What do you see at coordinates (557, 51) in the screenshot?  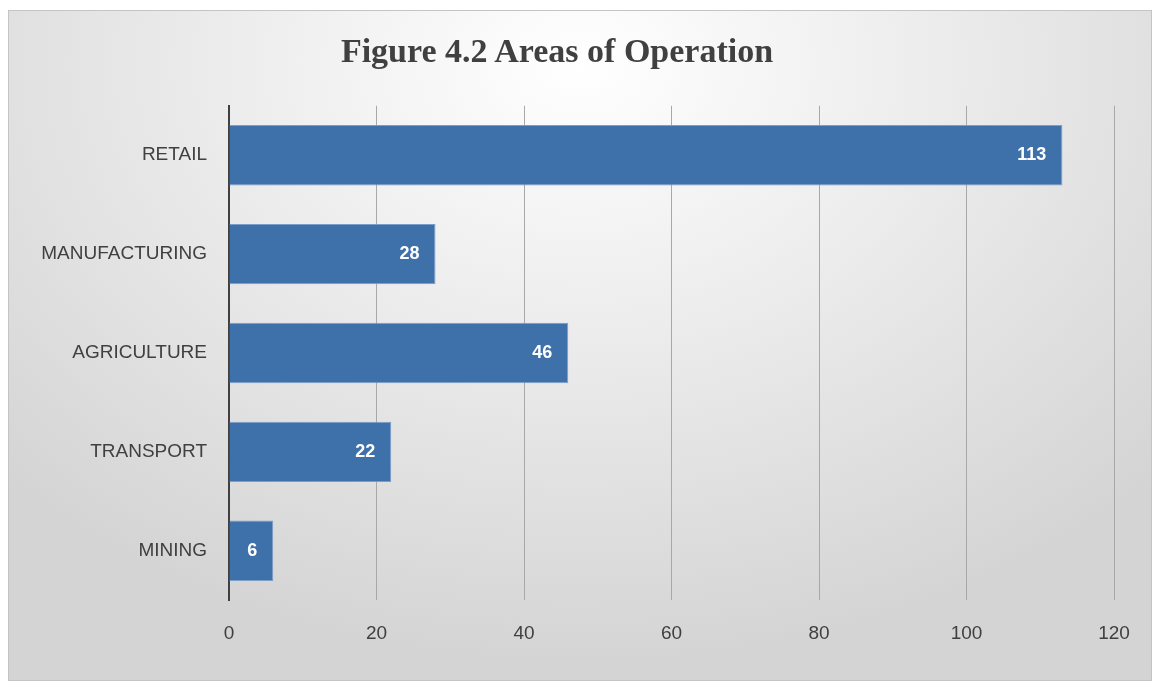 I see `chart-title: Figure 4.2 Areas of Operation` at bounding box center [557, 51].